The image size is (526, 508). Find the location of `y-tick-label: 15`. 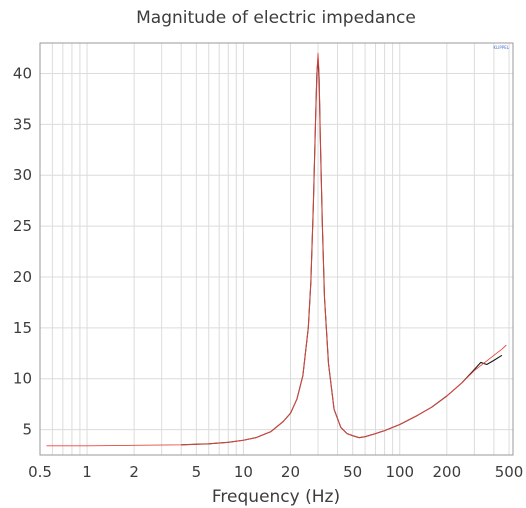

y-tick-label: 15 is located at coordinates (22, 328).